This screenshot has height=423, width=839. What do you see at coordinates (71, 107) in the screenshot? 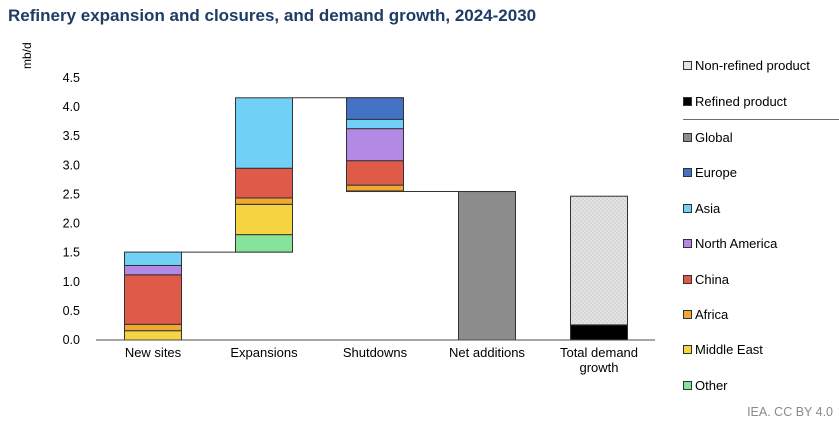
I see `y-tick-label: 4.0` at bounding box center [71, 107].